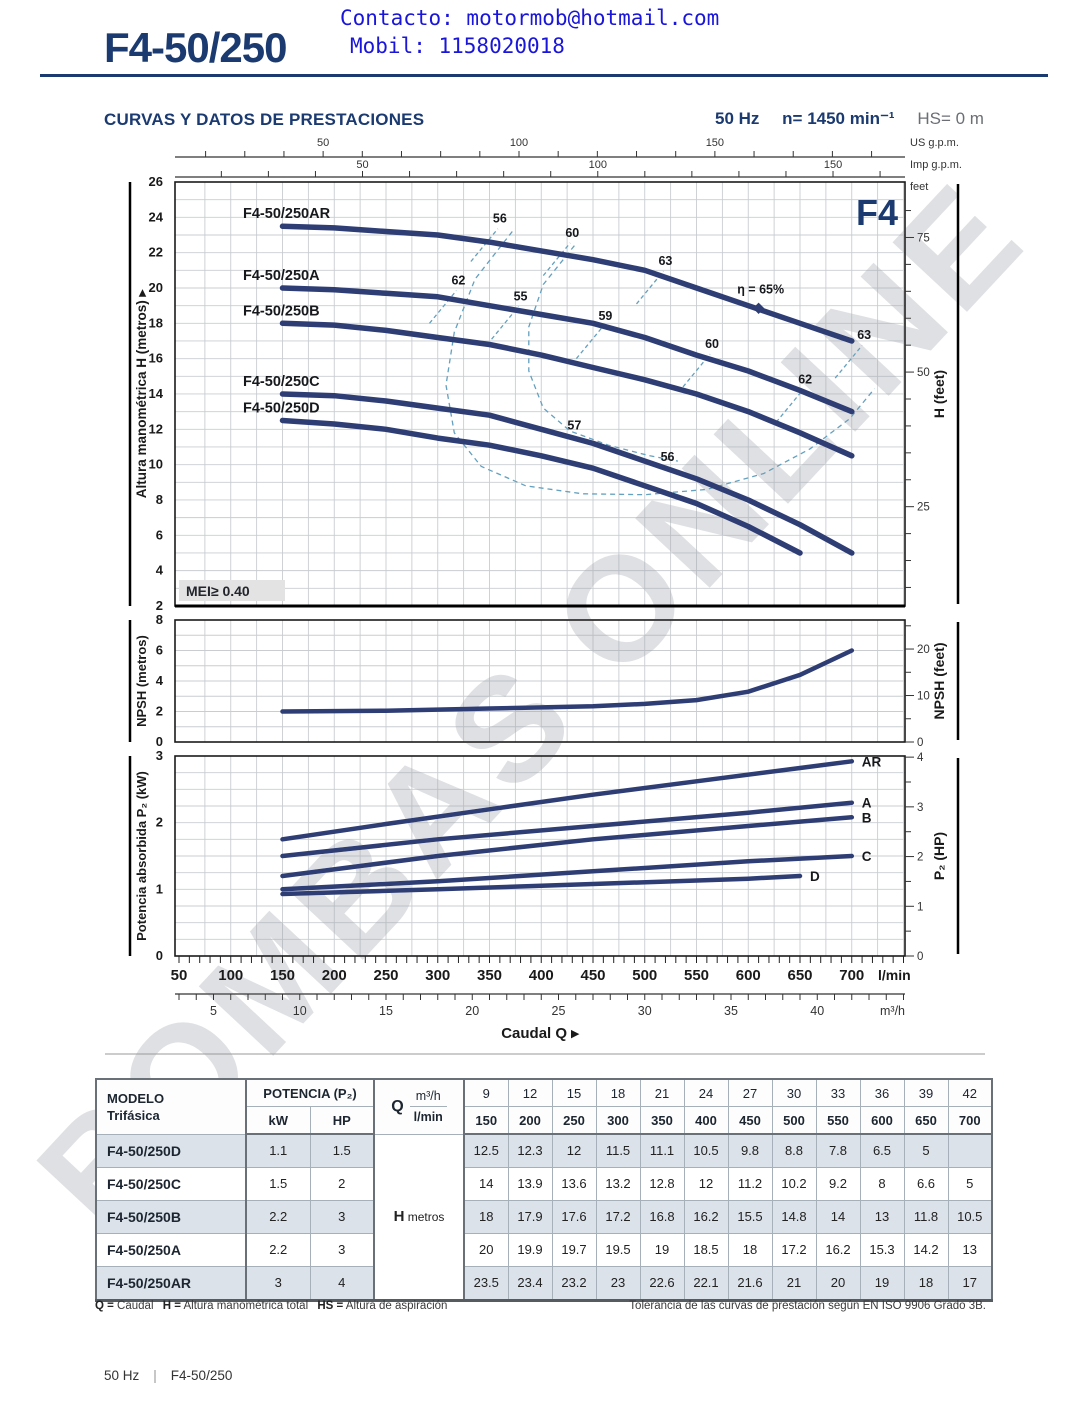 Image resolution: width=1088 pixels, height=1408 pixels. I want to click on head-value-cell: 10.2, so click(794, 1183).